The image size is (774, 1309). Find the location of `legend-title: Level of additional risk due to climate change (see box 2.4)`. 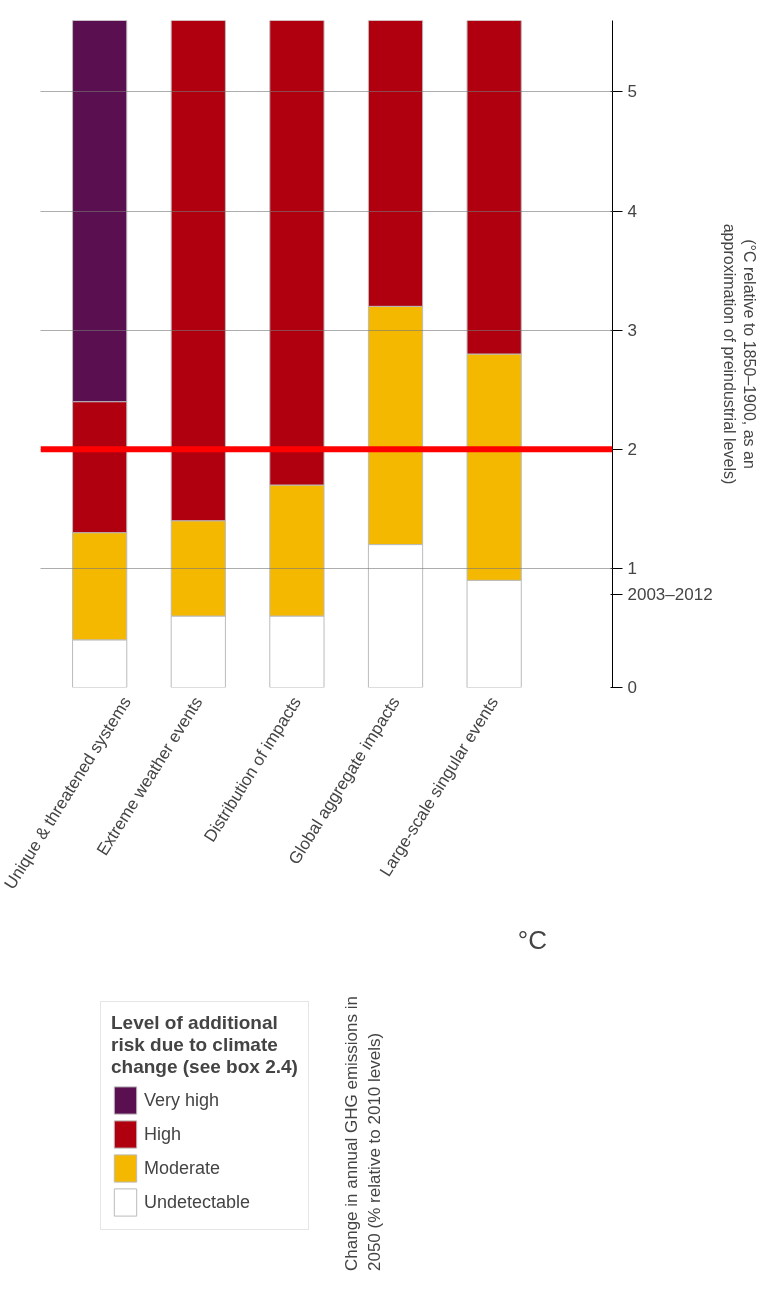

legend-title: Level of additional risk due to climate change (see box 2.4) is located at coordinates (204, 1045).